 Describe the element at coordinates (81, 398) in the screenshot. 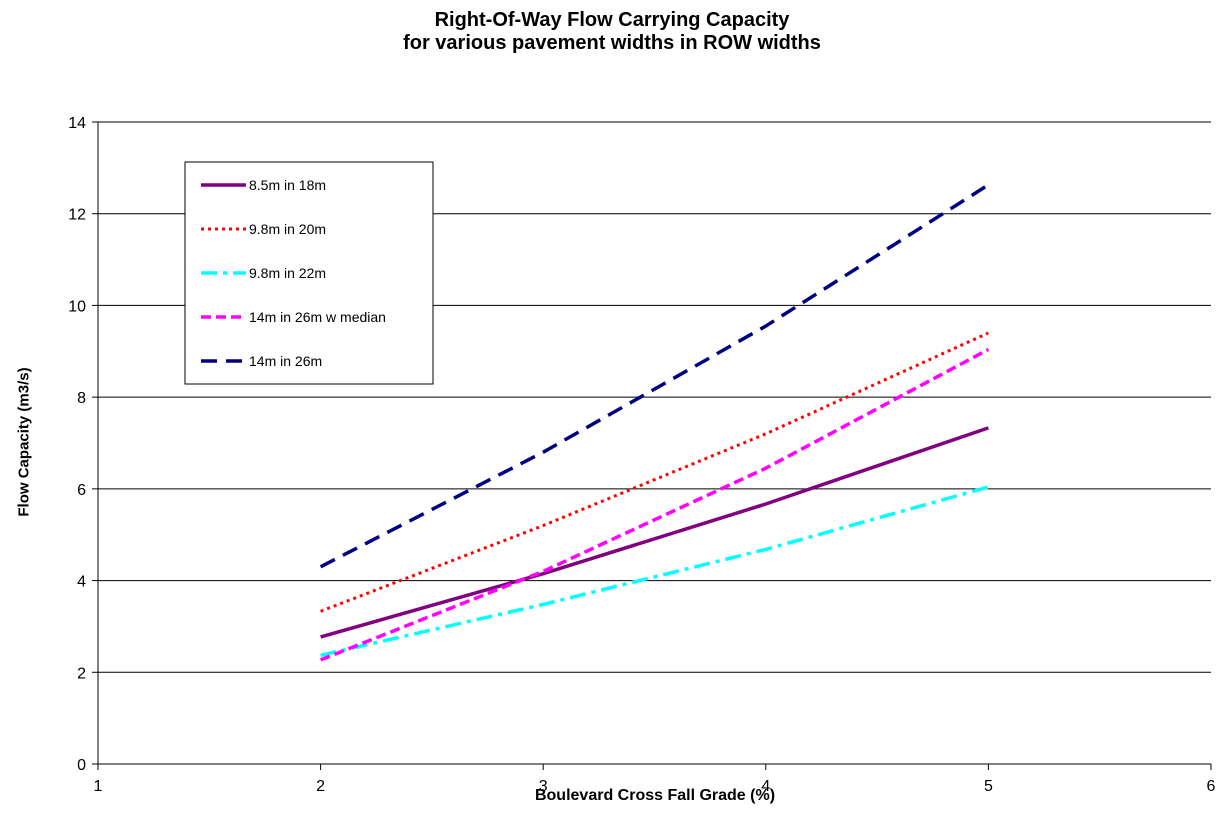

I see `y-tick-label: 8` at that location.